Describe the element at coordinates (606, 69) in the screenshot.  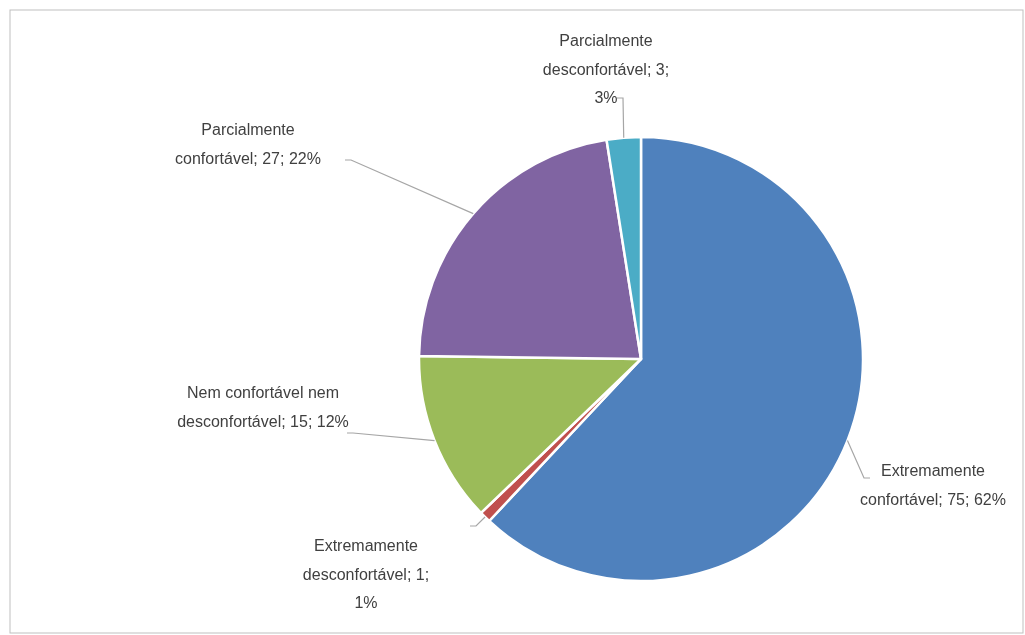
I see `slice-label: Parcialmente desconfortável; 3; 3%` at that location.